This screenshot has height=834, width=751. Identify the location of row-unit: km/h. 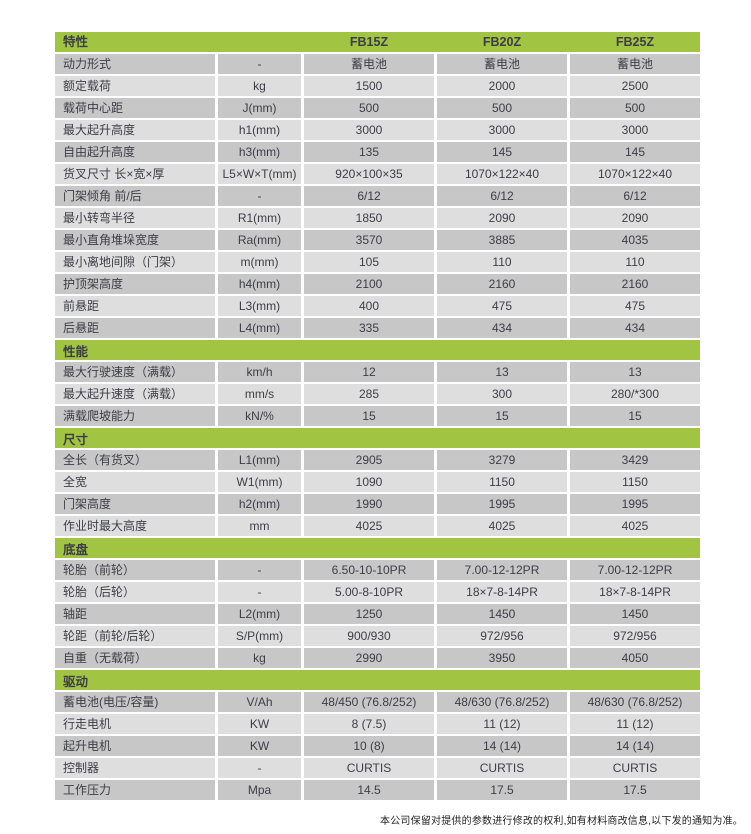
(259, 372).